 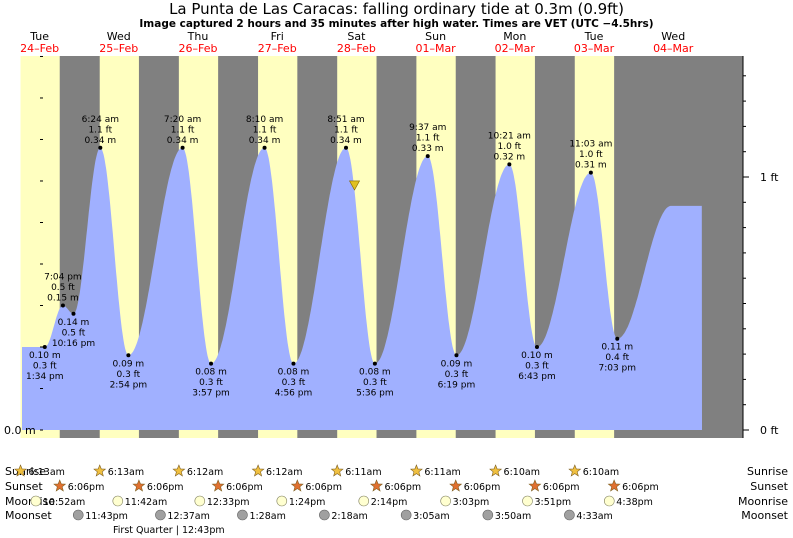 I want to click on day-of-week-label: Thu, so click(x=198, y=36).